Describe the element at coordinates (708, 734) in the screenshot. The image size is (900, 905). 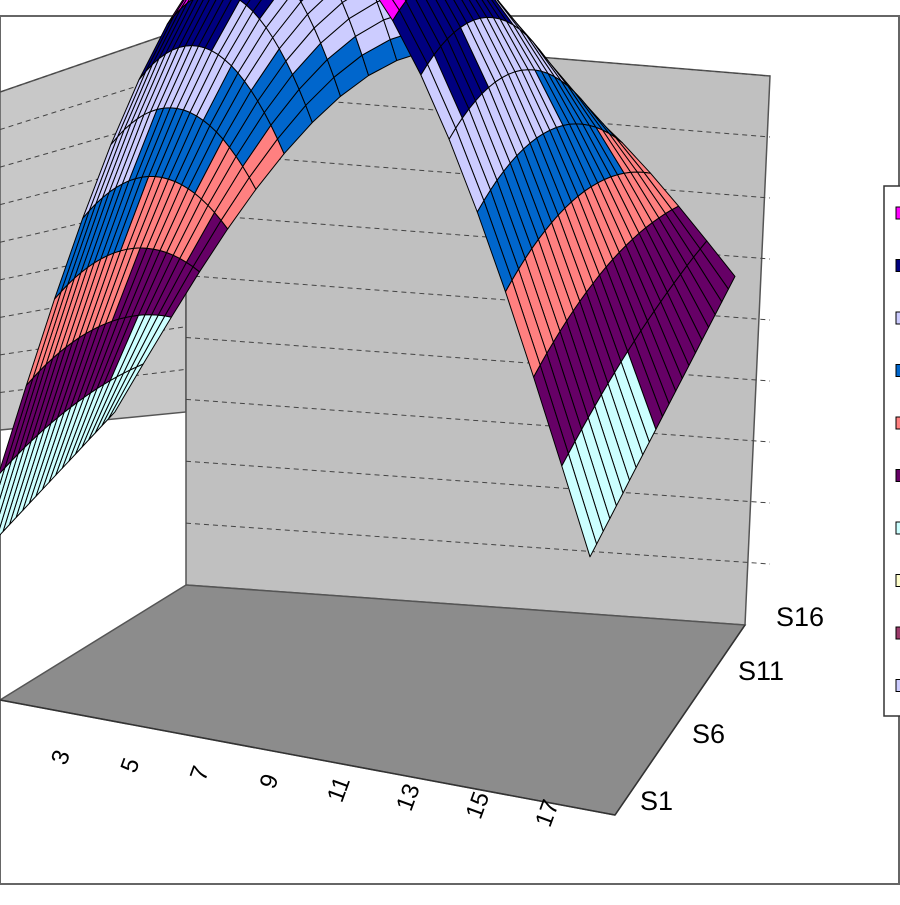
I see `series-tick-label: S6` at that location.